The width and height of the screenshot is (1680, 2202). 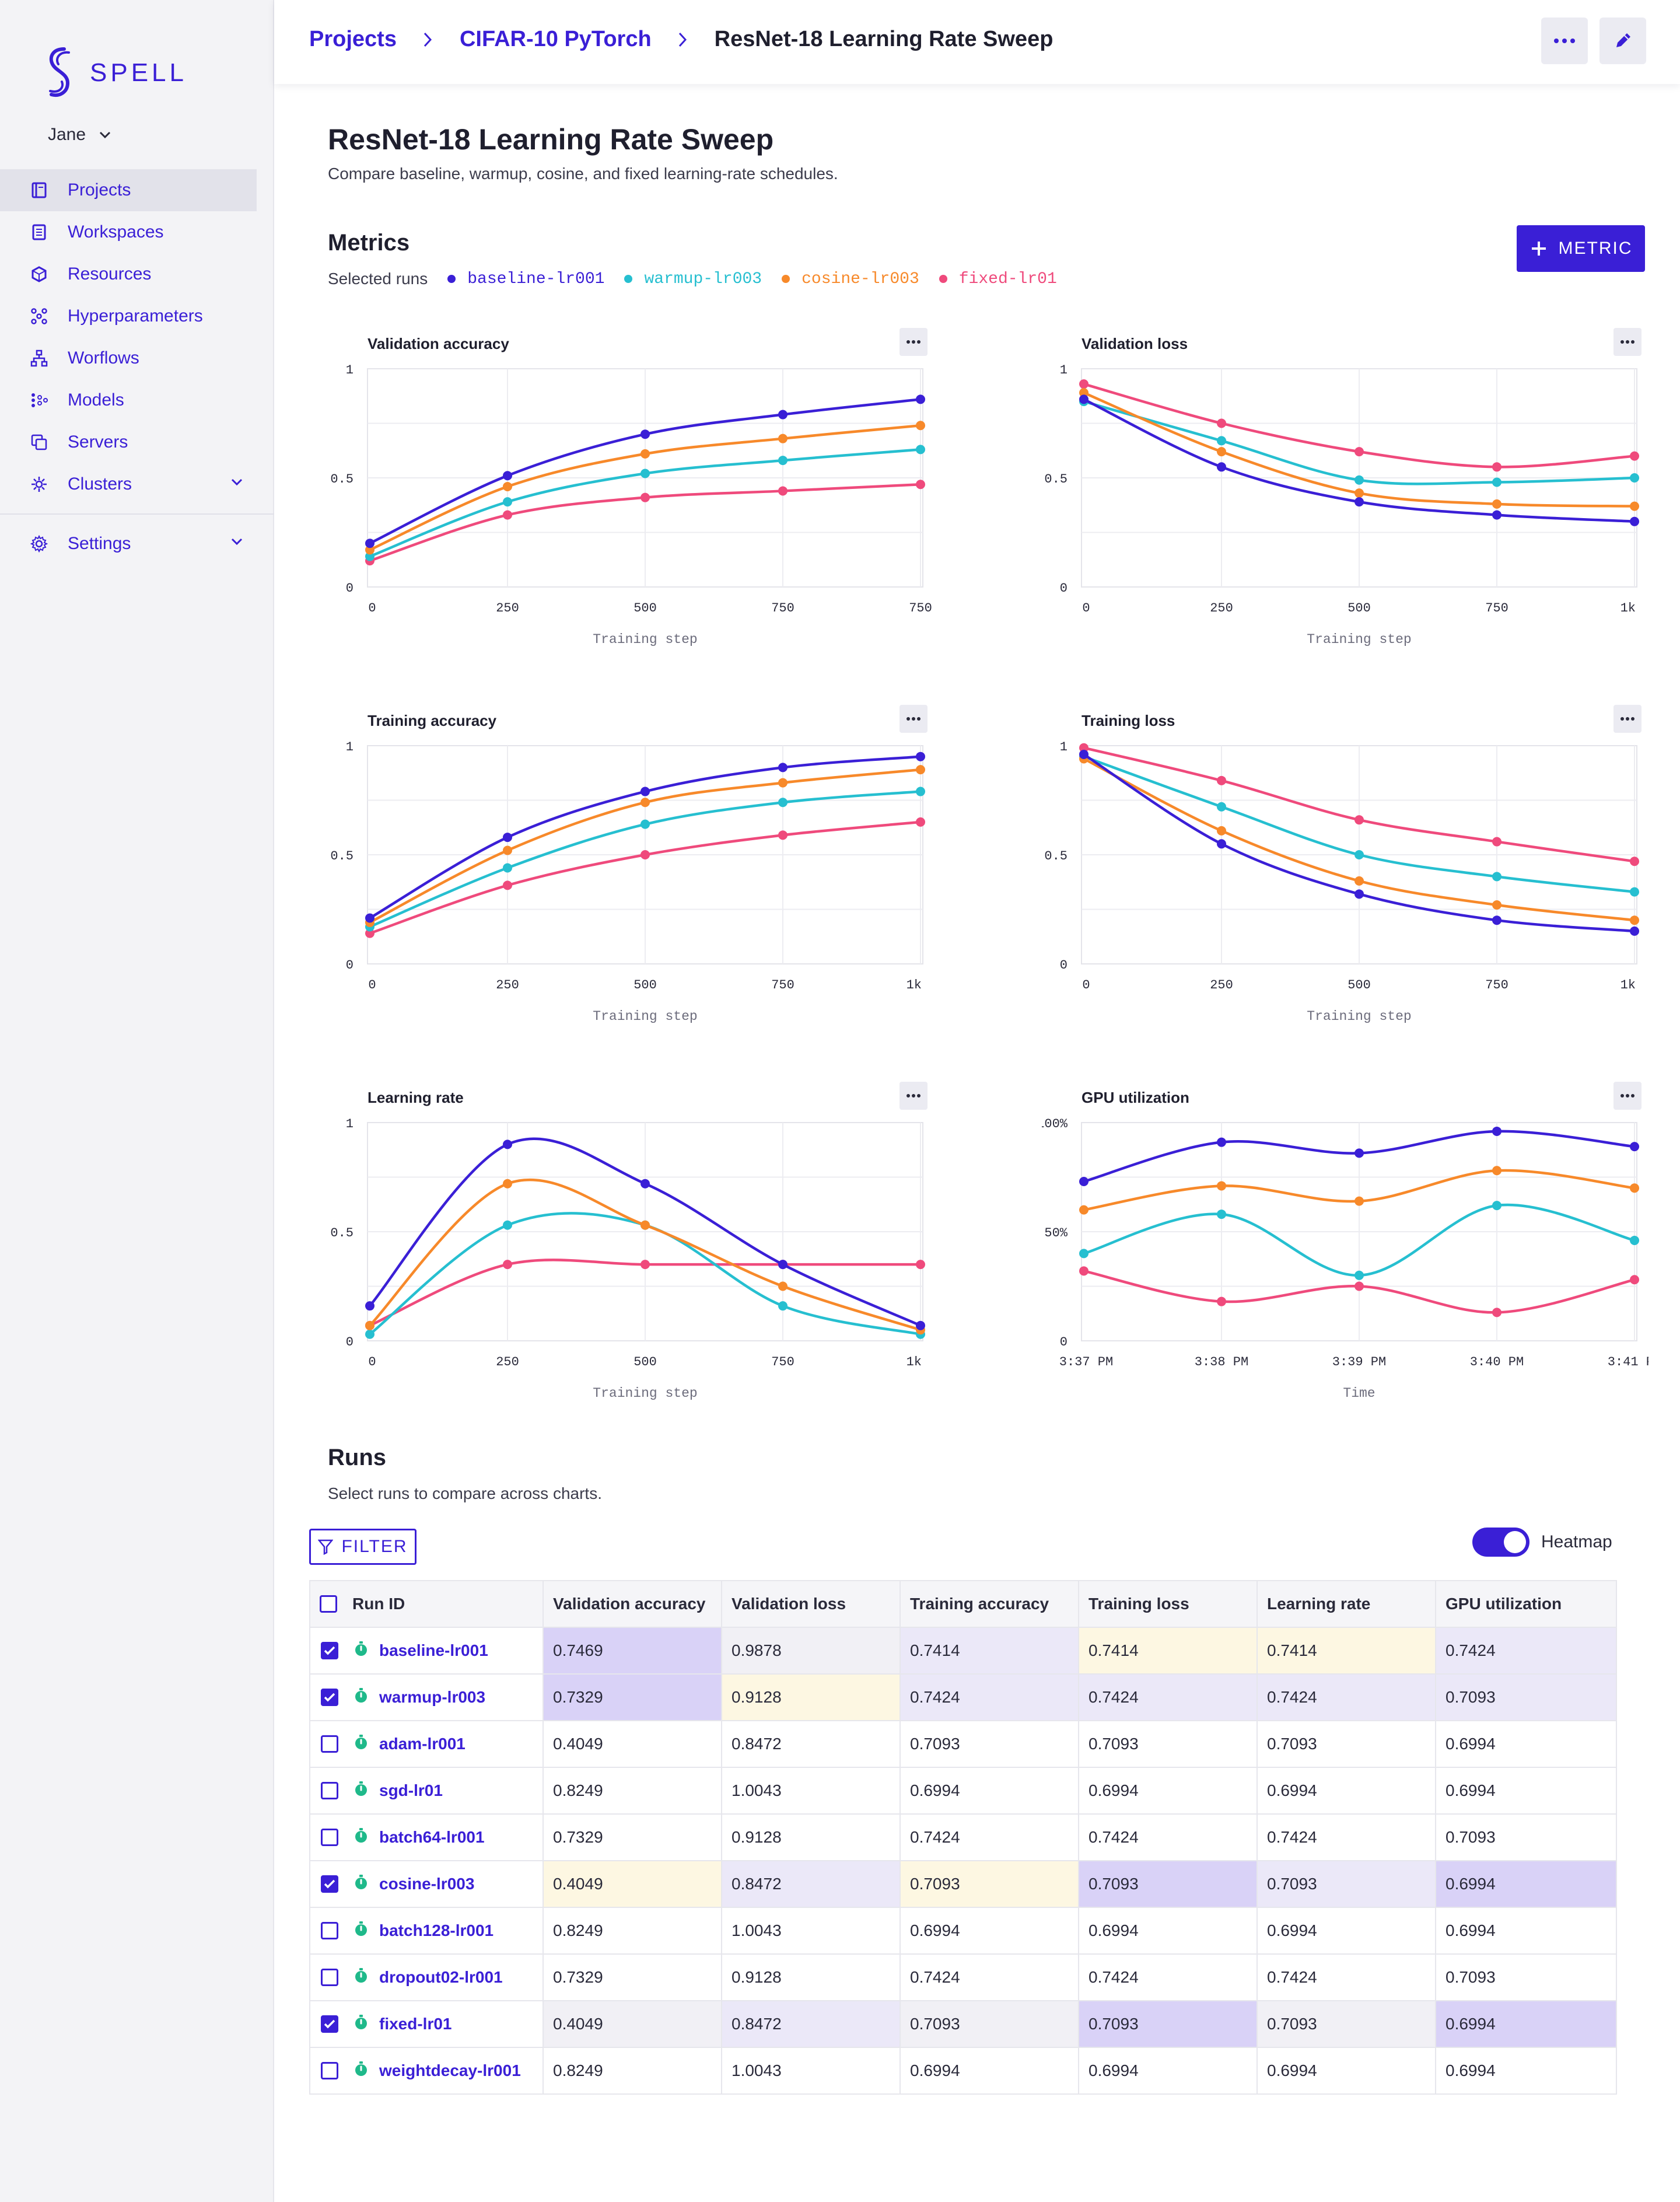 What do you see at coordinates (693, 279) in the screenshot?
I see `legend-run-warmup: warmup-lr003` at bounding box center [693, 279].